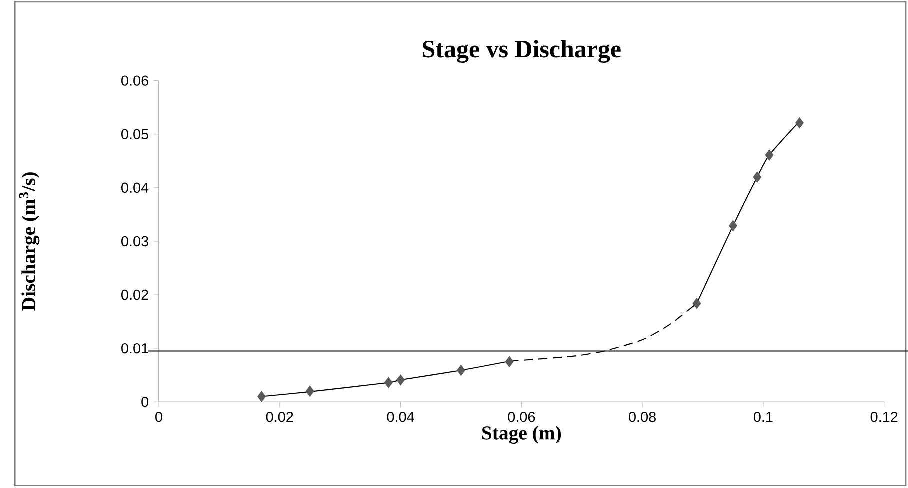  Describe the element at coordinates (135, 81) in the screenshot. I see `y-tick-label: 0.06` at that location.